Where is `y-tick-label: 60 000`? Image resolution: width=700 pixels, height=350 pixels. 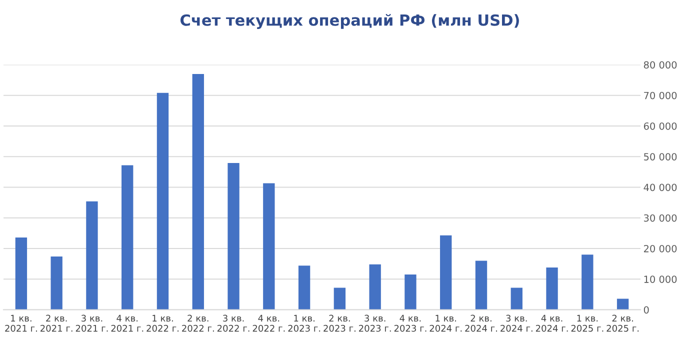 y-tick-label: 60 000 is located at coordinates (660, 126).